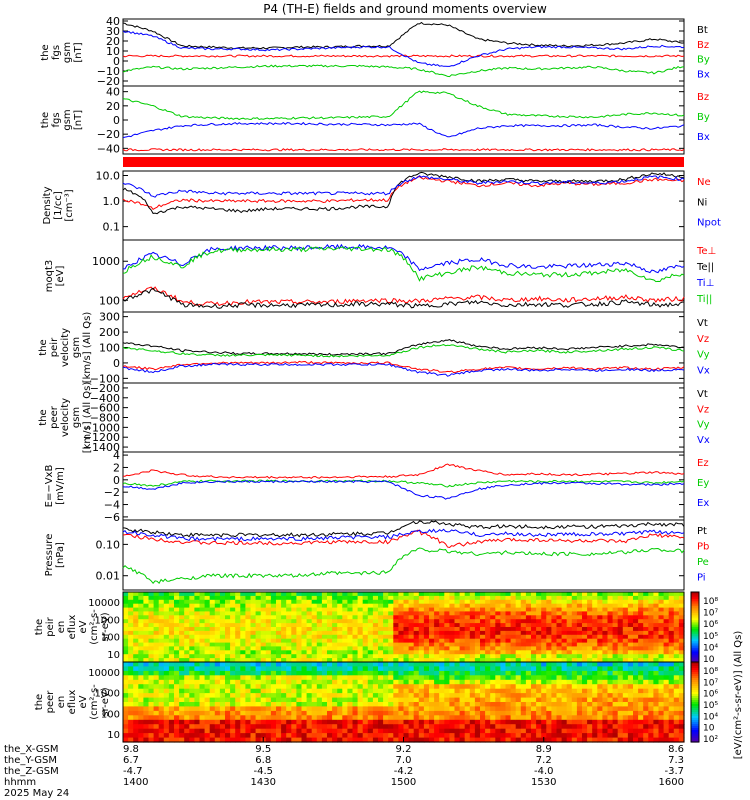  Describe the element at coordinates (403, 150) in the screenshot. I see `series-line-bz` at that location.